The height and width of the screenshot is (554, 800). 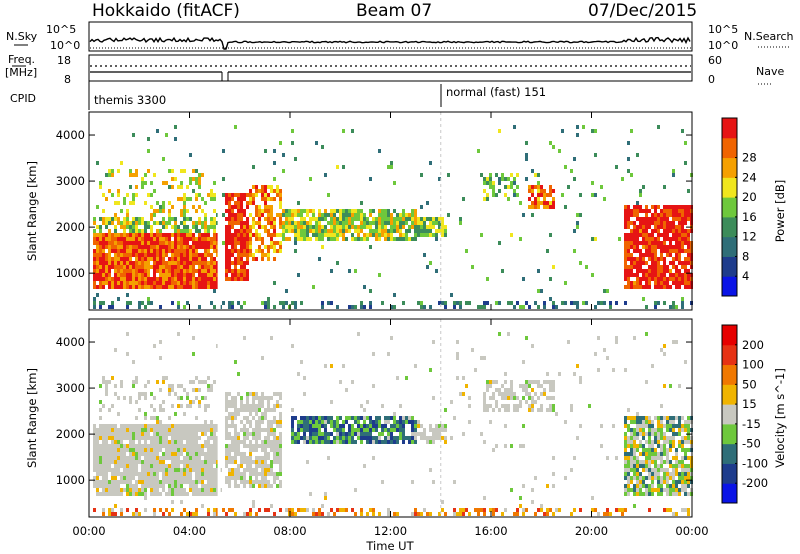 What do you see at coordinates (729, 227) in the screenshot?
I see `colorbar-segment` at bounding box center [729, 227].